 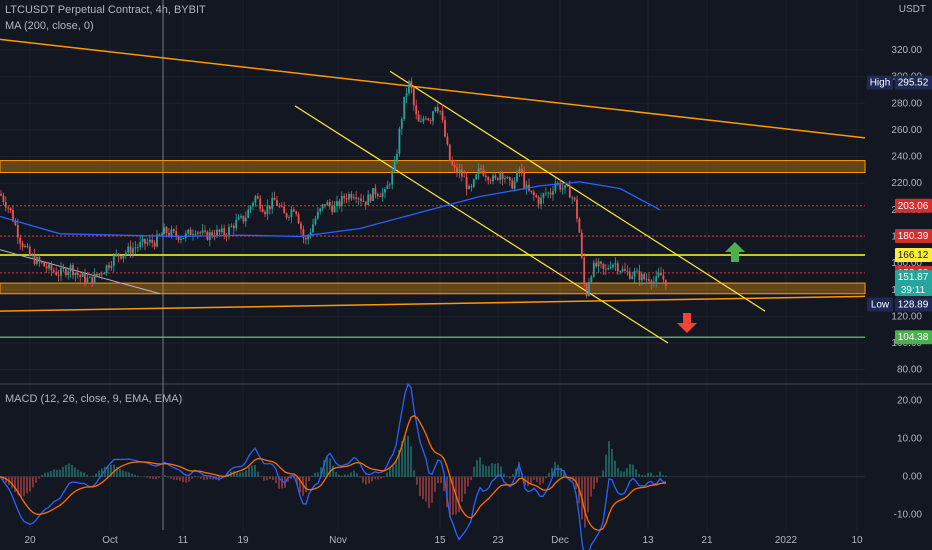 I want to click on tag-side-box, so click(x=880, y=304).